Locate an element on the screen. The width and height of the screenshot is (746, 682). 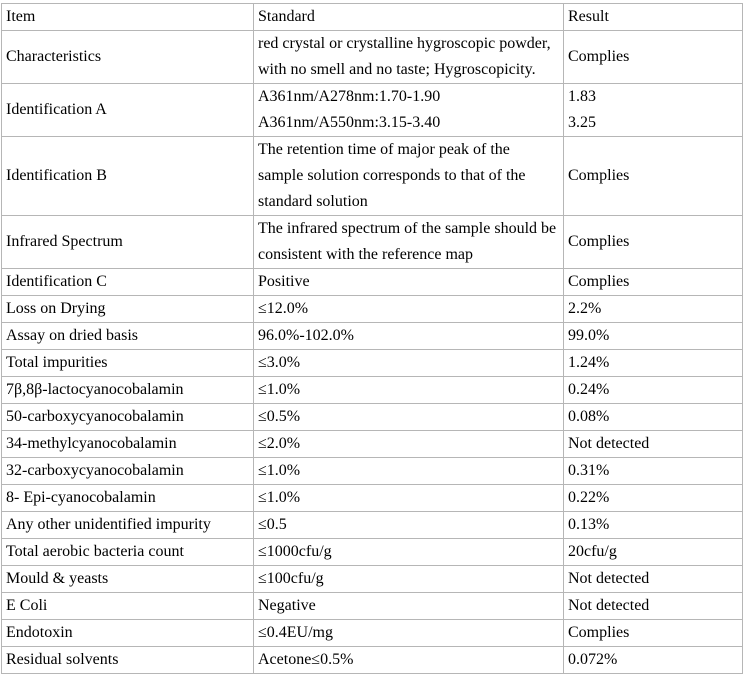
cell-line: A361nm/A278nm:1.70-1.90 is located at coordinates (349, 96).